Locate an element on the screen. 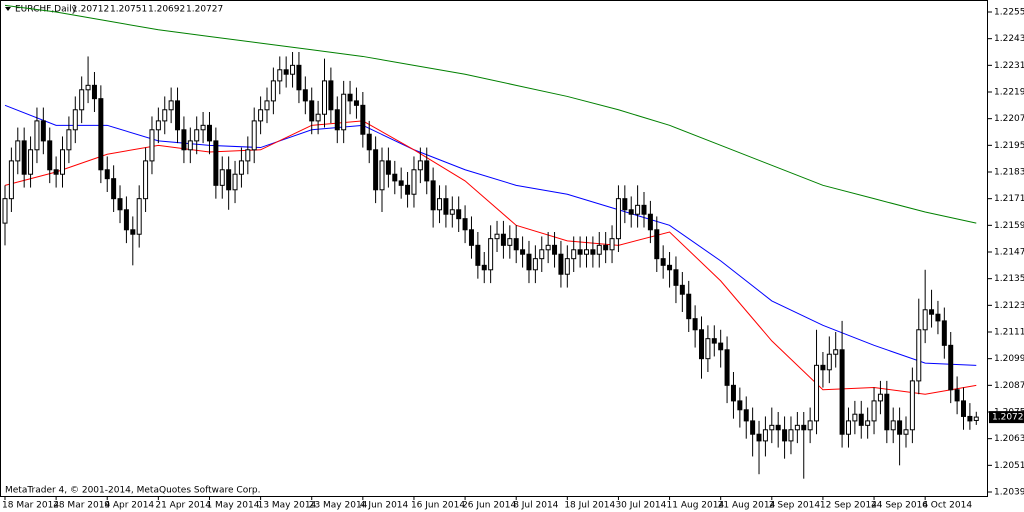  y-tick-label: 1.22430 is located at coordinates (1009, 39).